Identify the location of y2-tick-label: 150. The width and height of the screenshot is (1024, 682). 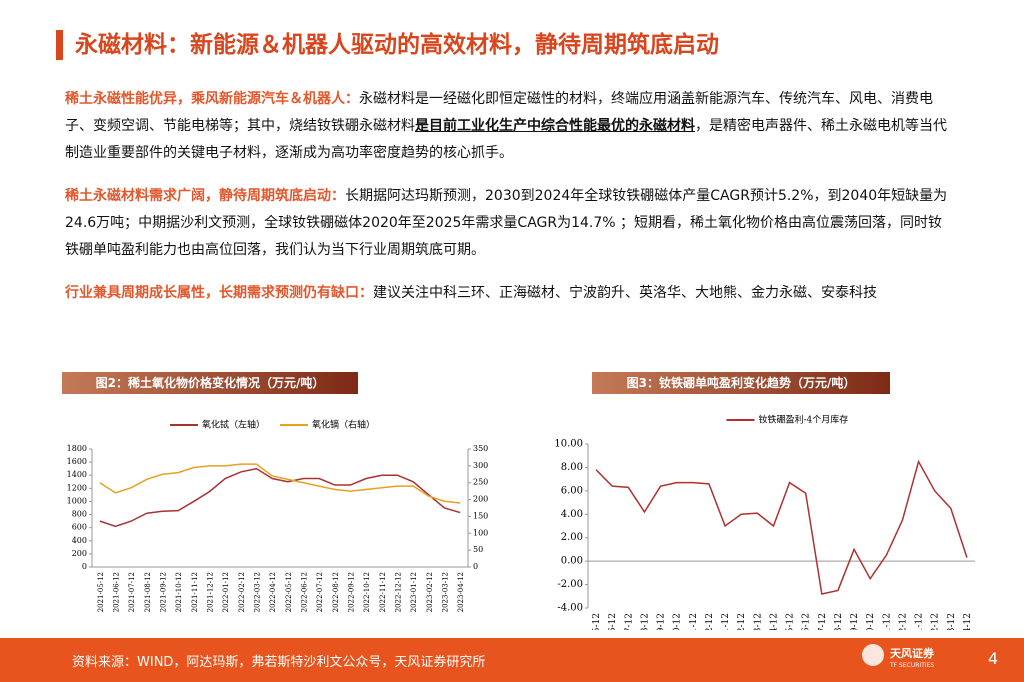
(480, 515).